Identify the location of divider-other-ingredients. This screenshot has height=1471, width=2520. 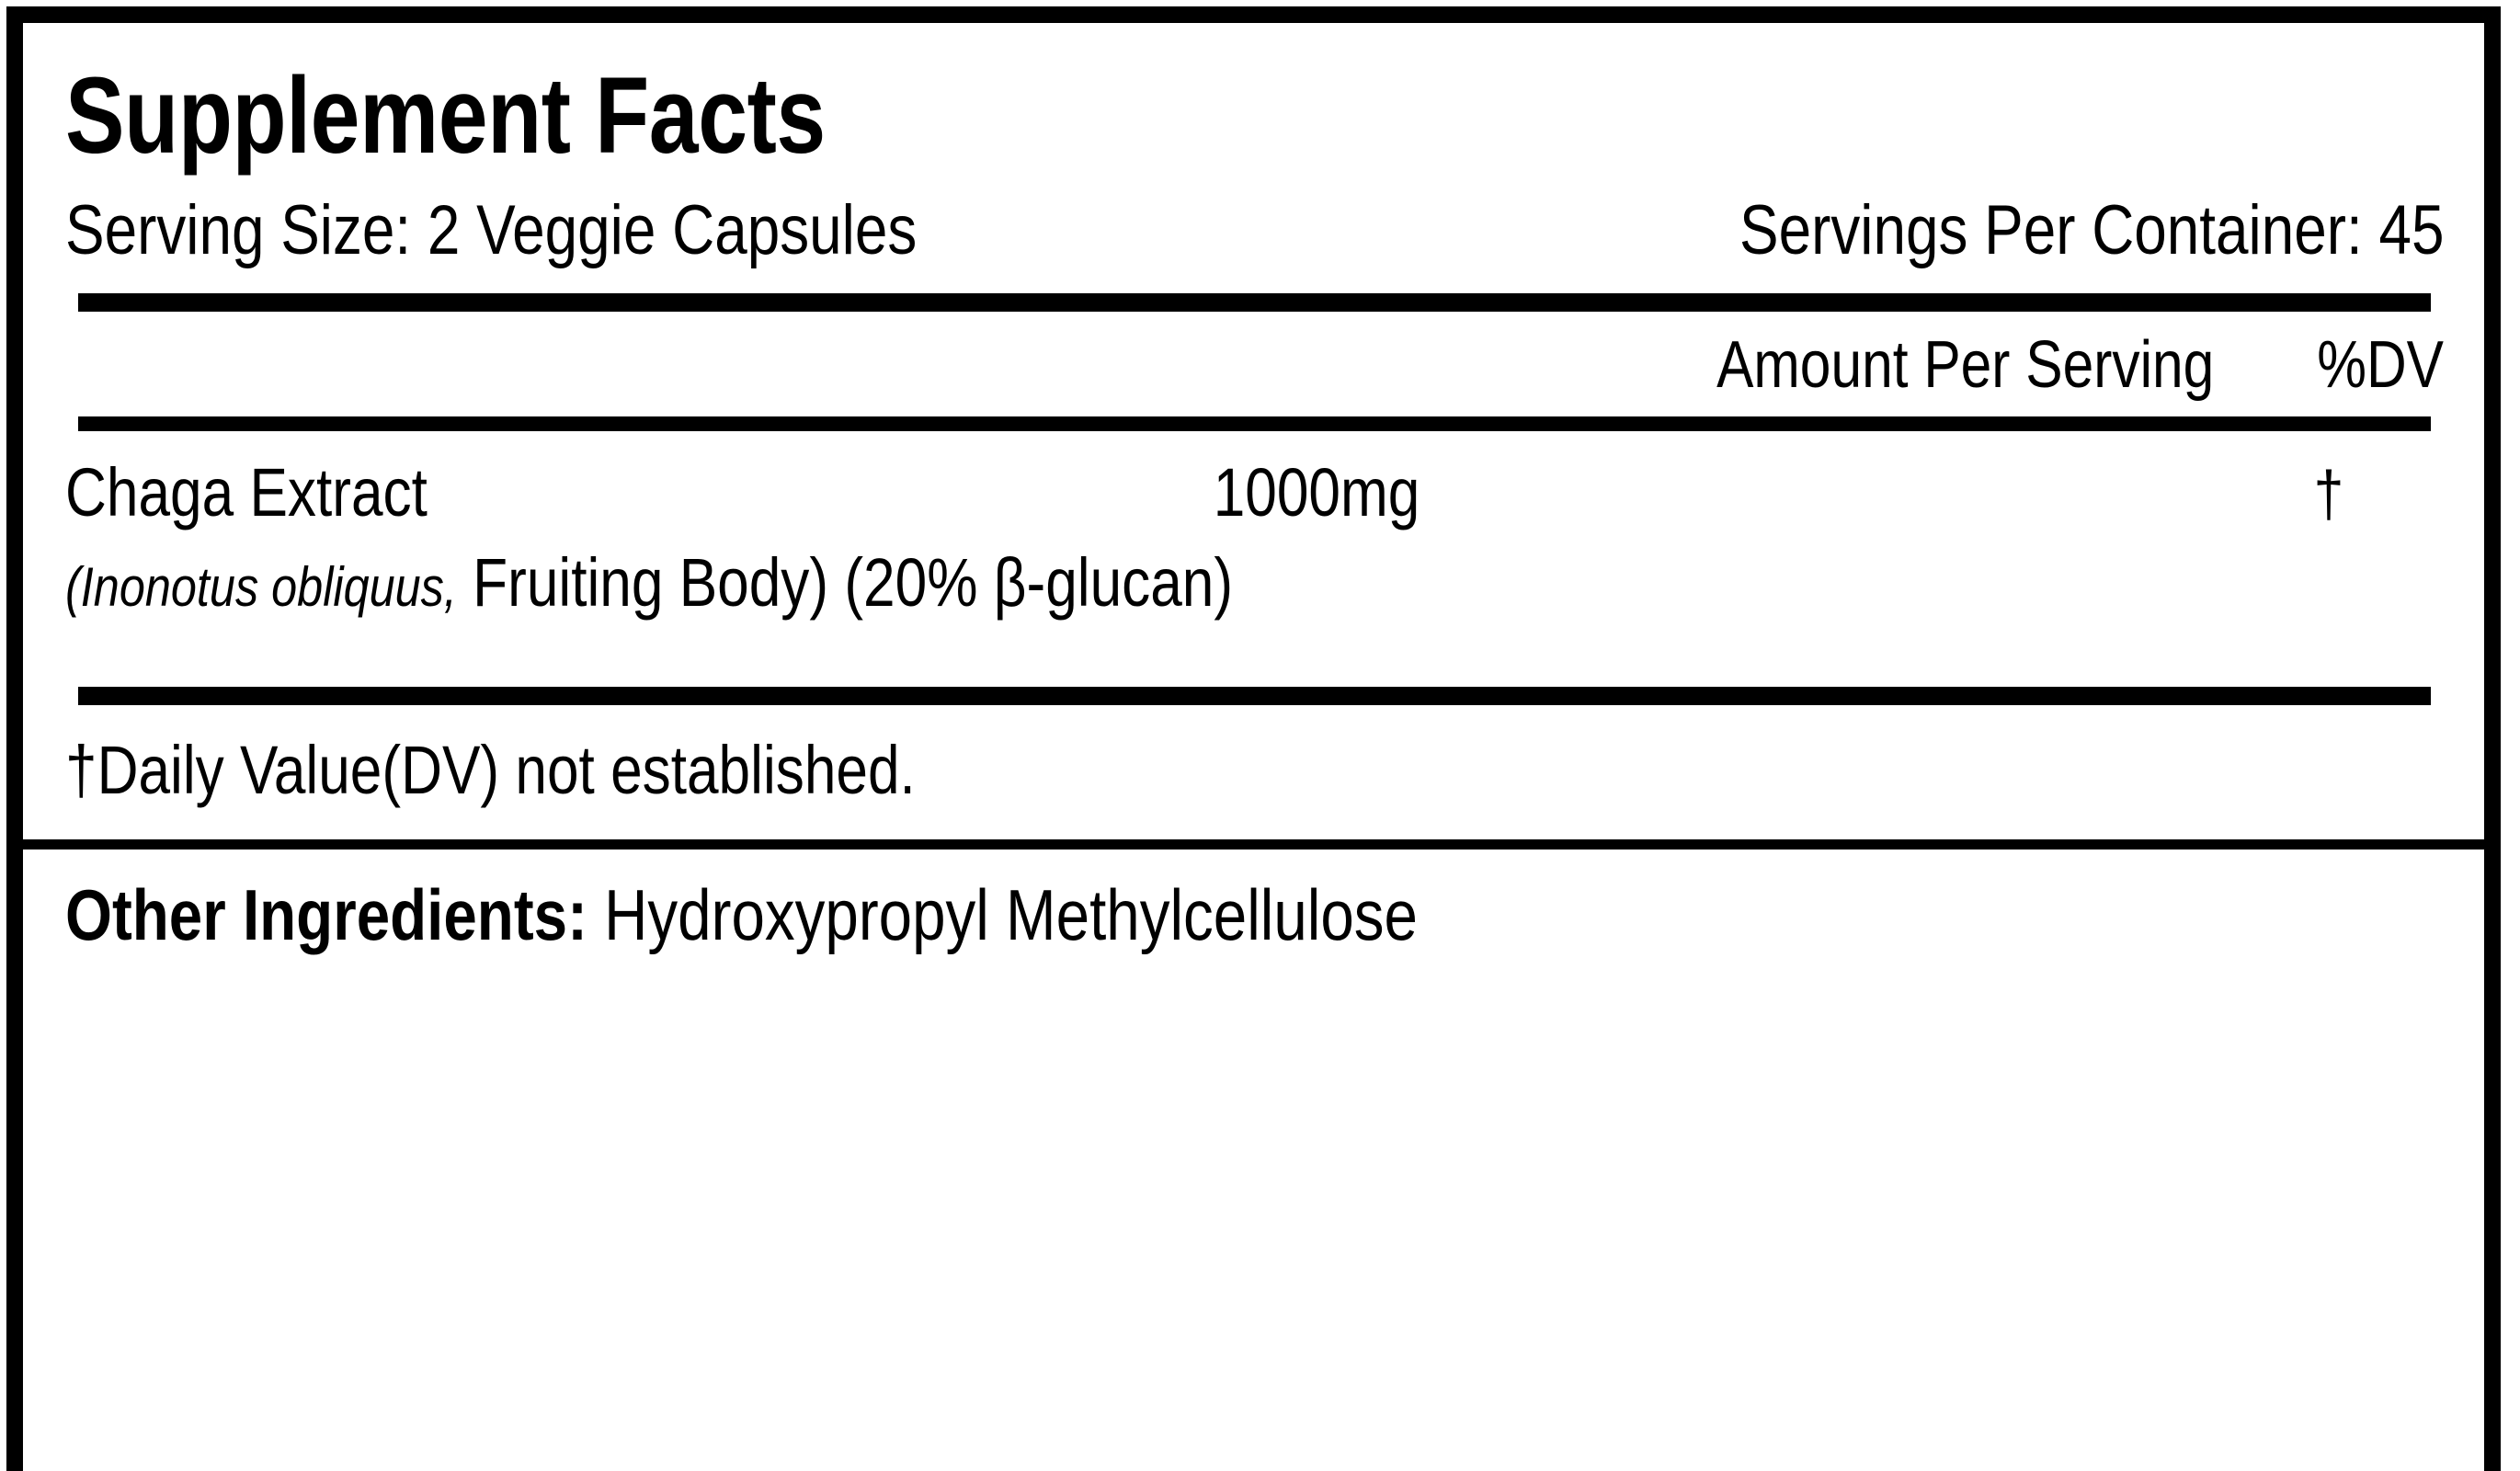
(1253, 844).